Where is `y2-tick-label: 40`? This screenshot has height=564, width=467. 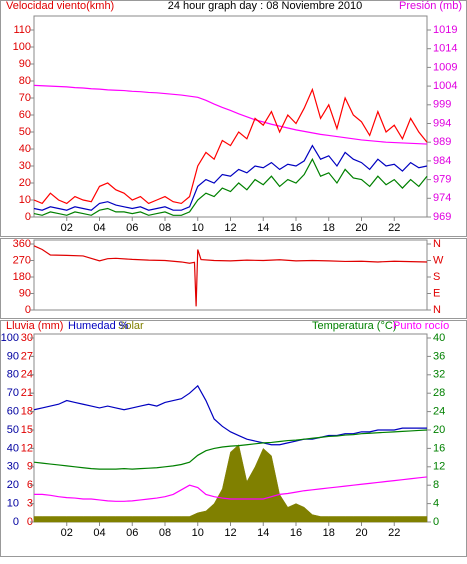 y2-tick-label: 40 is located at coordinates (439, 338).